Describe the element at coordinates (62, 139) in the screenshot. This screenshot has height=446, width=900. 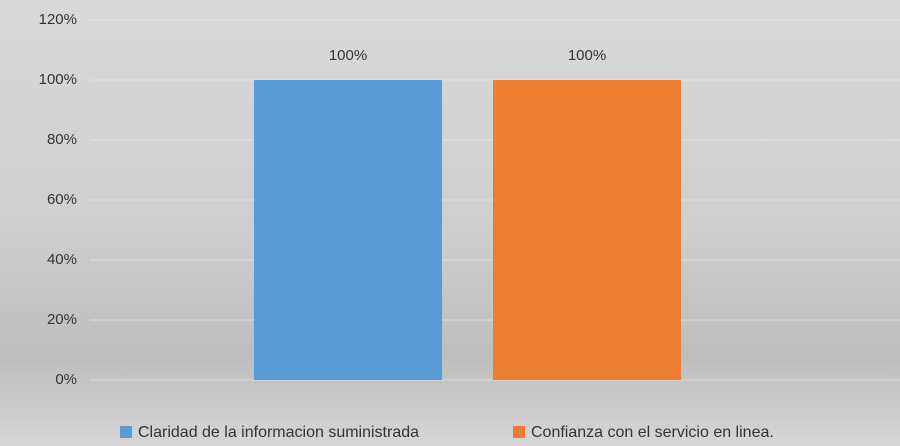
I see `y-tick-label: 80%` at that location.